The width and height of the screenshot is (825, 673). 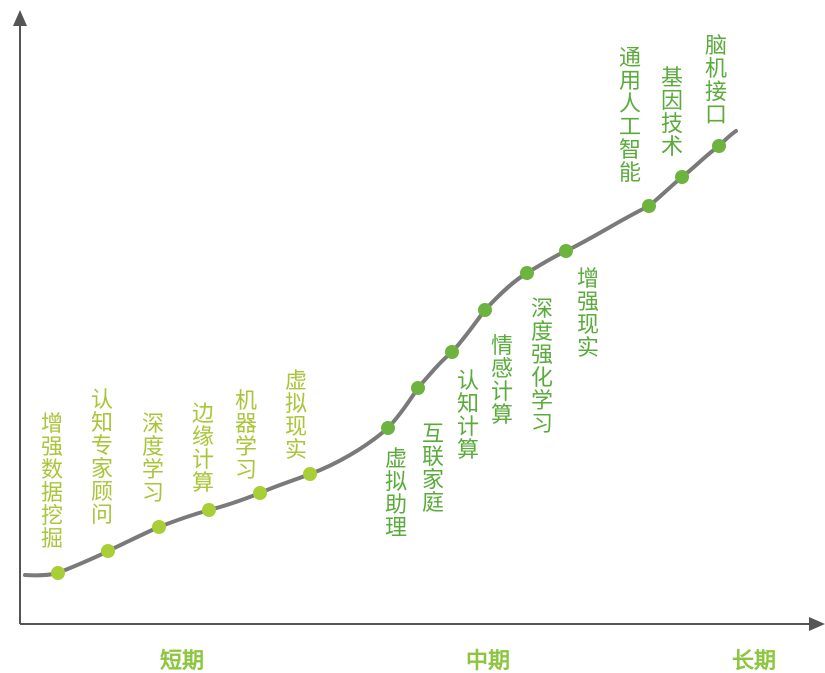 What do you see at coordinates (488, 661) in the screenshot?
I see `period-mid-label: 中期` at bounding box center [488, 661].